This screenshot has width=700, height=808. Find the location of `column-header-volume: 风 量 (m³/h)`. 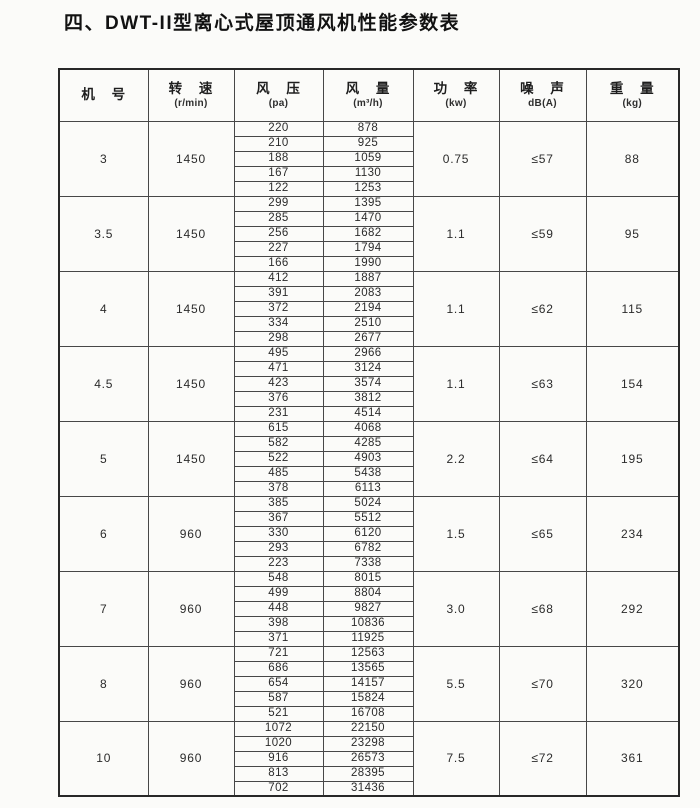

column-header-volume: 风 量 (m³/h) is located at coordinates (368, 95).